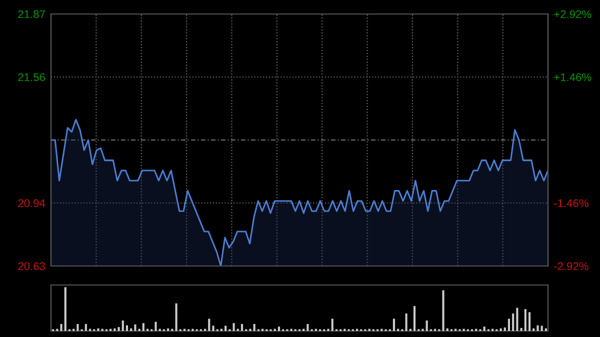 Image resolution: width=600 pixels, height=337 pixels. What do you see at coordinates (31, 77) in the screenshot?
I see `y-tick-label: 21.56` at bounding box center [31, 77].